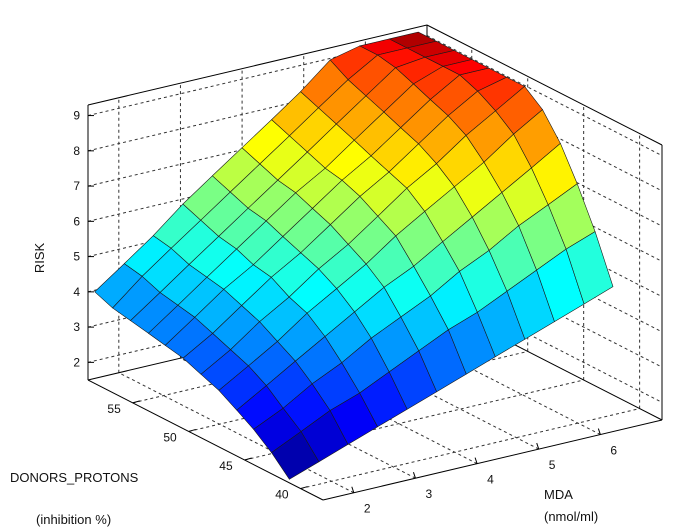 The image size is (676, 529). Describe the element at coordinates (571, 516) in the screenshot. I see `x-axis-unit: (nmol/ml)` at that location.